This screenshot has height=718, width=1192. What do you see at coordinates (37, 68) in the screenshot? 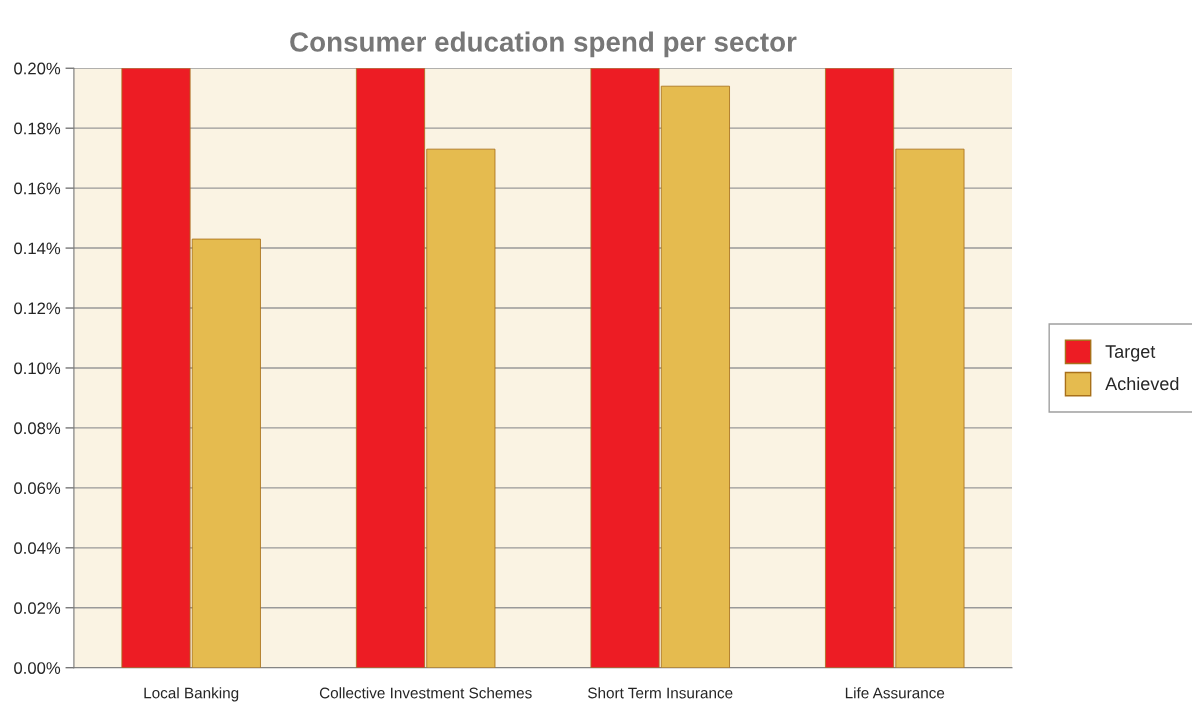
I see `y-tick-label: 0.20%` at bounding box center [37, 68].